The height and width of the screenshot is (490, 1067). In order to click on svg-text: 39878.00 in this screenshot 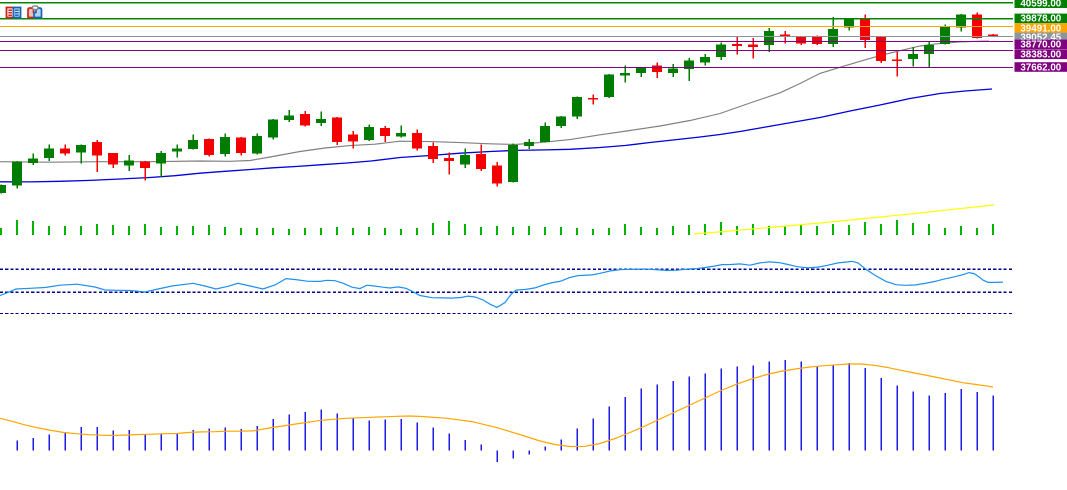, I will do `click(1040, 19)`.